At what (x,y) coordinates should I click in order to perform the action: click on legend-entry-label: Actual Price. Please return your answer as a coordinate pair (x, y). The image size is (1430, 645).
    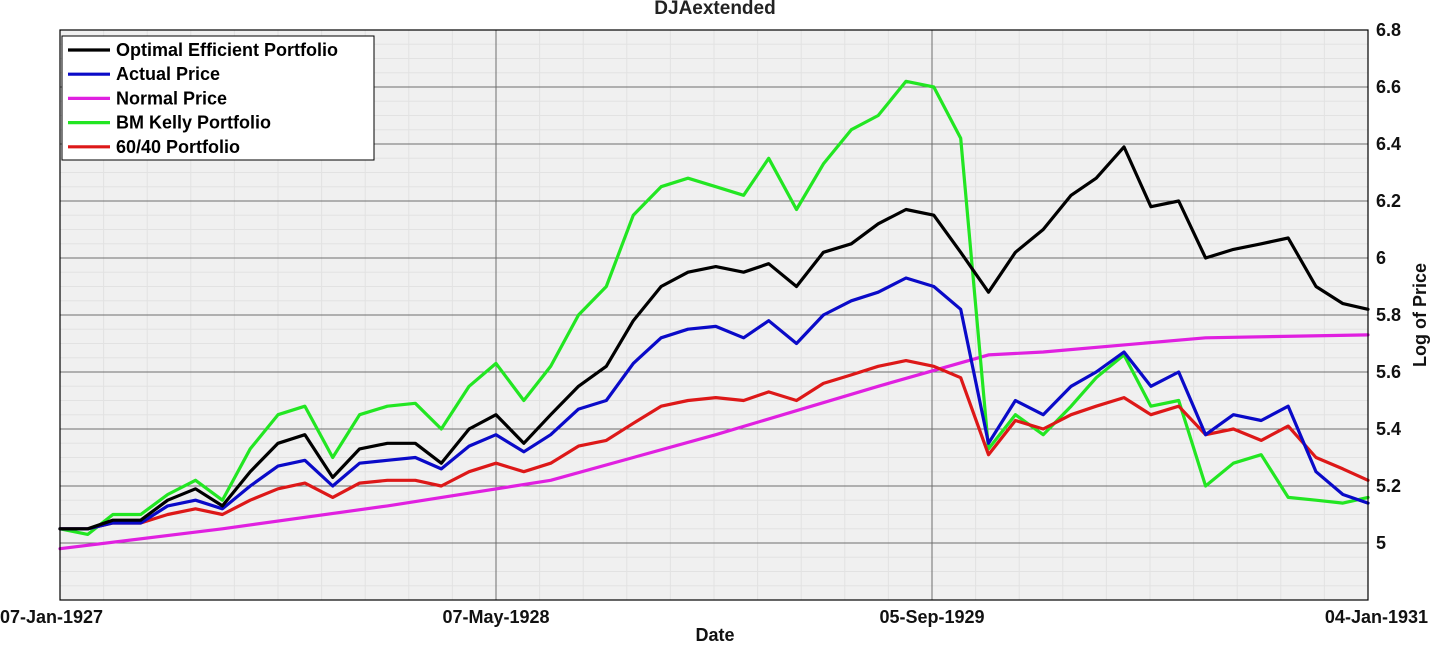
    Looking at the image, I should click on (168, 74).